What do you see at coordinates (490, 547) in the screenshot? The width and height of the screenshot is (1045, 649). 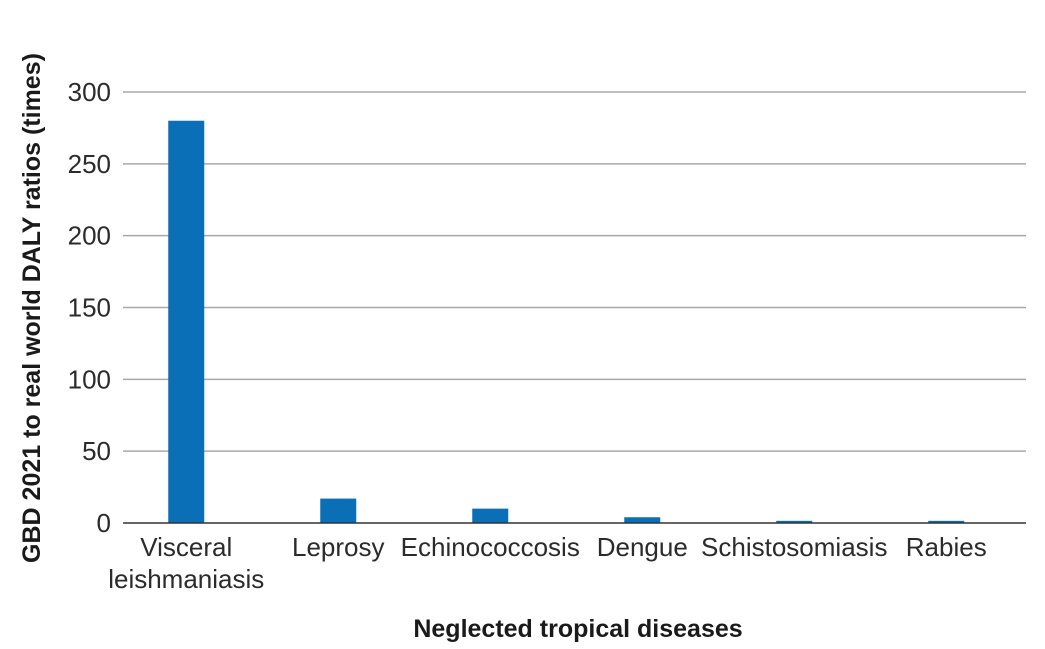 I see `x-category-label: Echinococcosis` at bounding box center [490, 547].